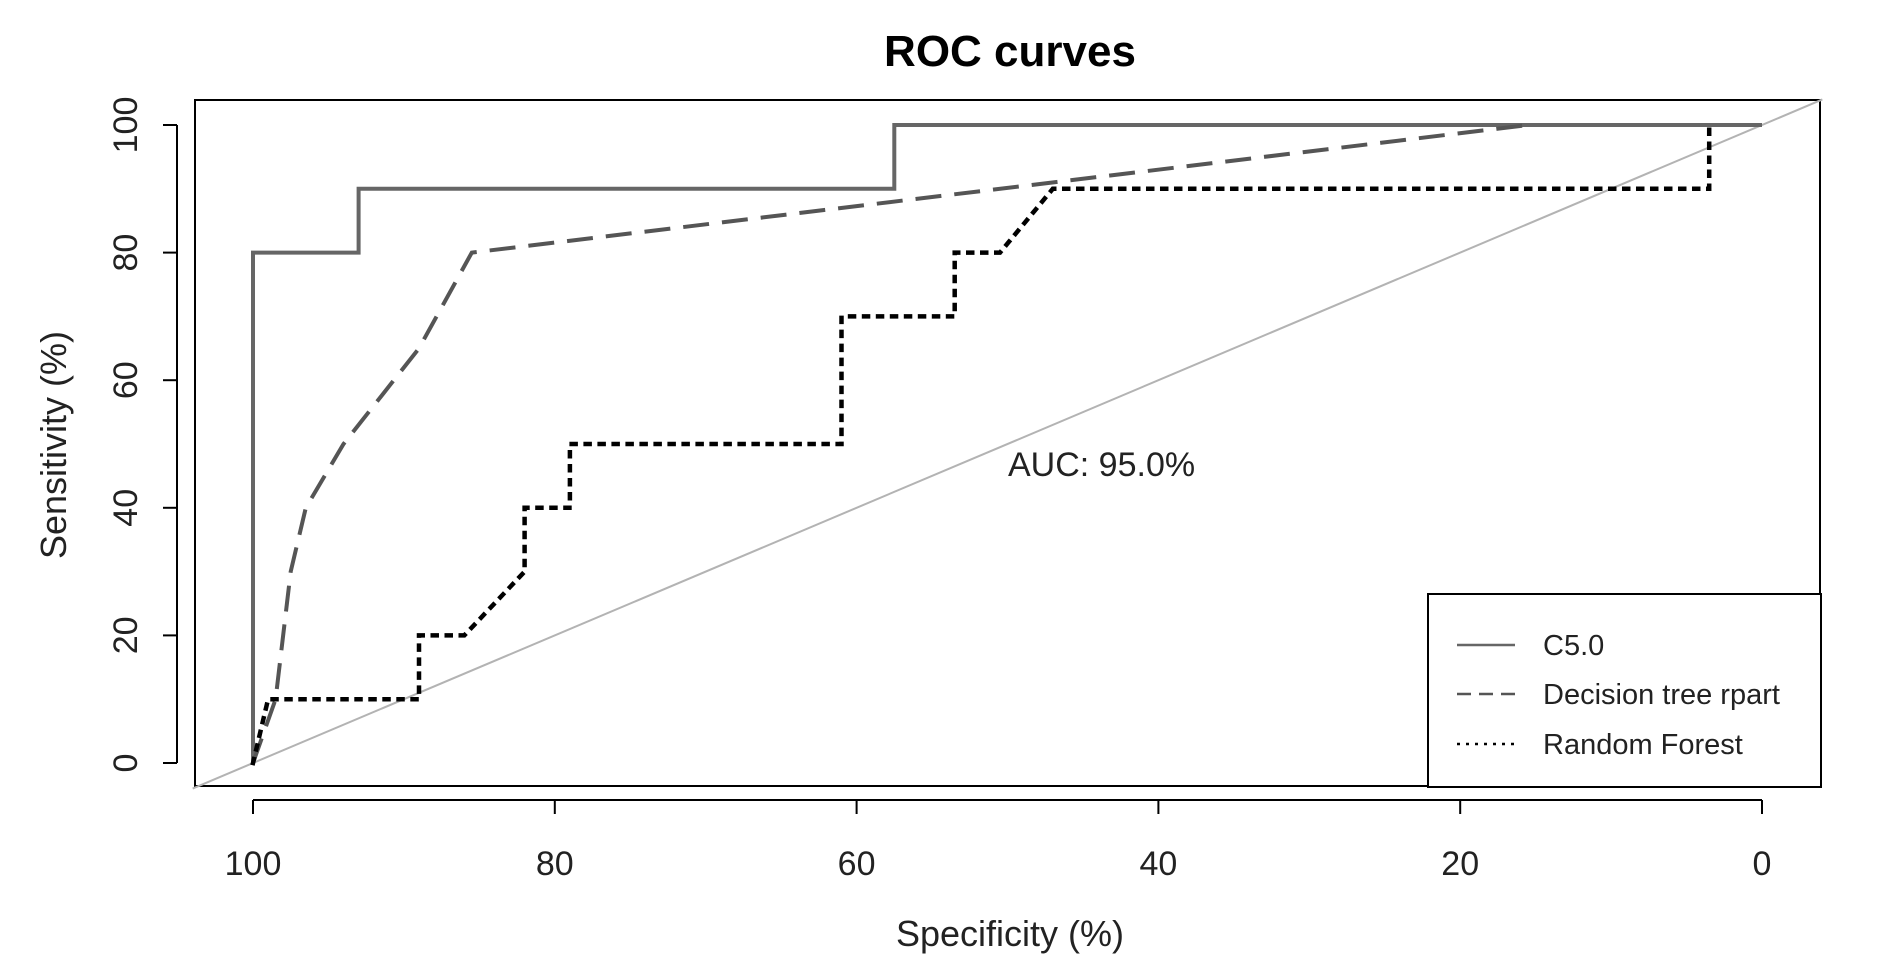  I want to click on legend-box, so click(1624, 690).